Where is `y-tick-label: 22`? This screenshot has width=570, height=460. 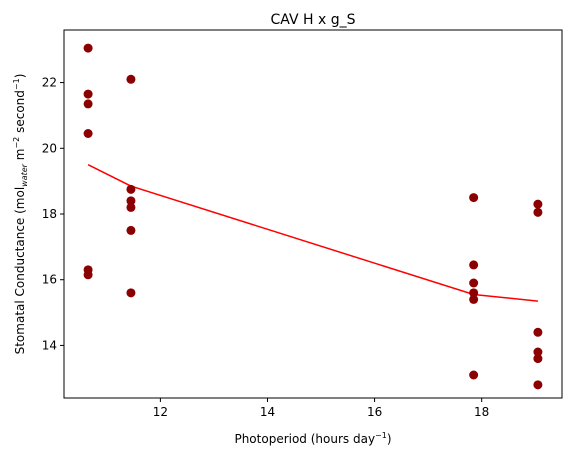
y-tick-label: 22 is located at coordinates (49, 83).